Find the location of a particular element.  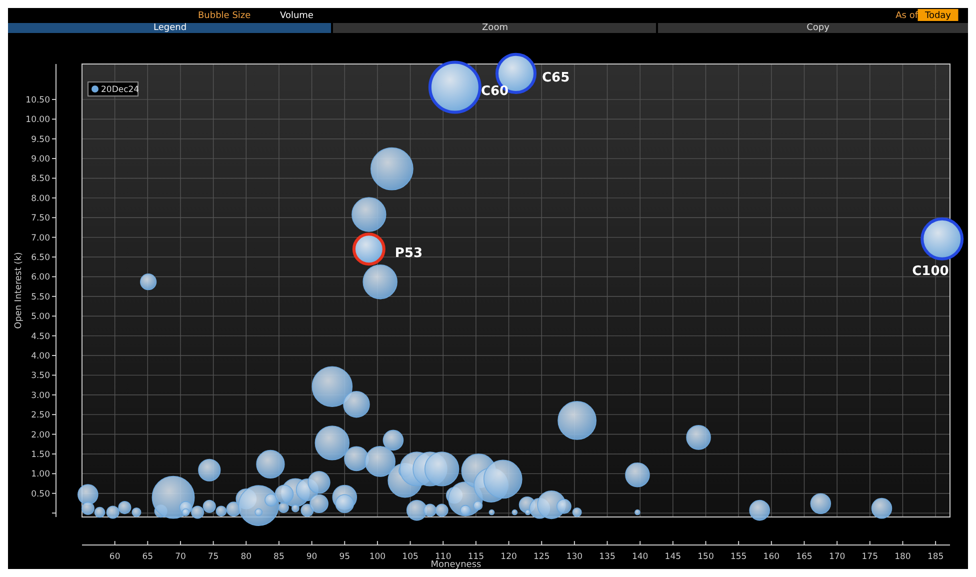

y-tick-label: 4.50 is located at coordinates (40, 337).